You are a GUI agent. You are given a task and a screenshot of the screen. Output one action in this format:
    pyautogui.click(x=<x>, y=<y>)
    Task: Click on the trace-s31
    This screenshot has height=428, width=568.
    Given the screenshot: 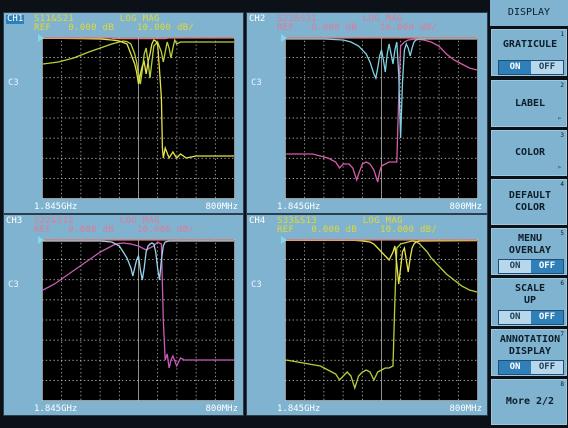 What is the action you would take?
    pyautogui.click(x=381, y=88)
    